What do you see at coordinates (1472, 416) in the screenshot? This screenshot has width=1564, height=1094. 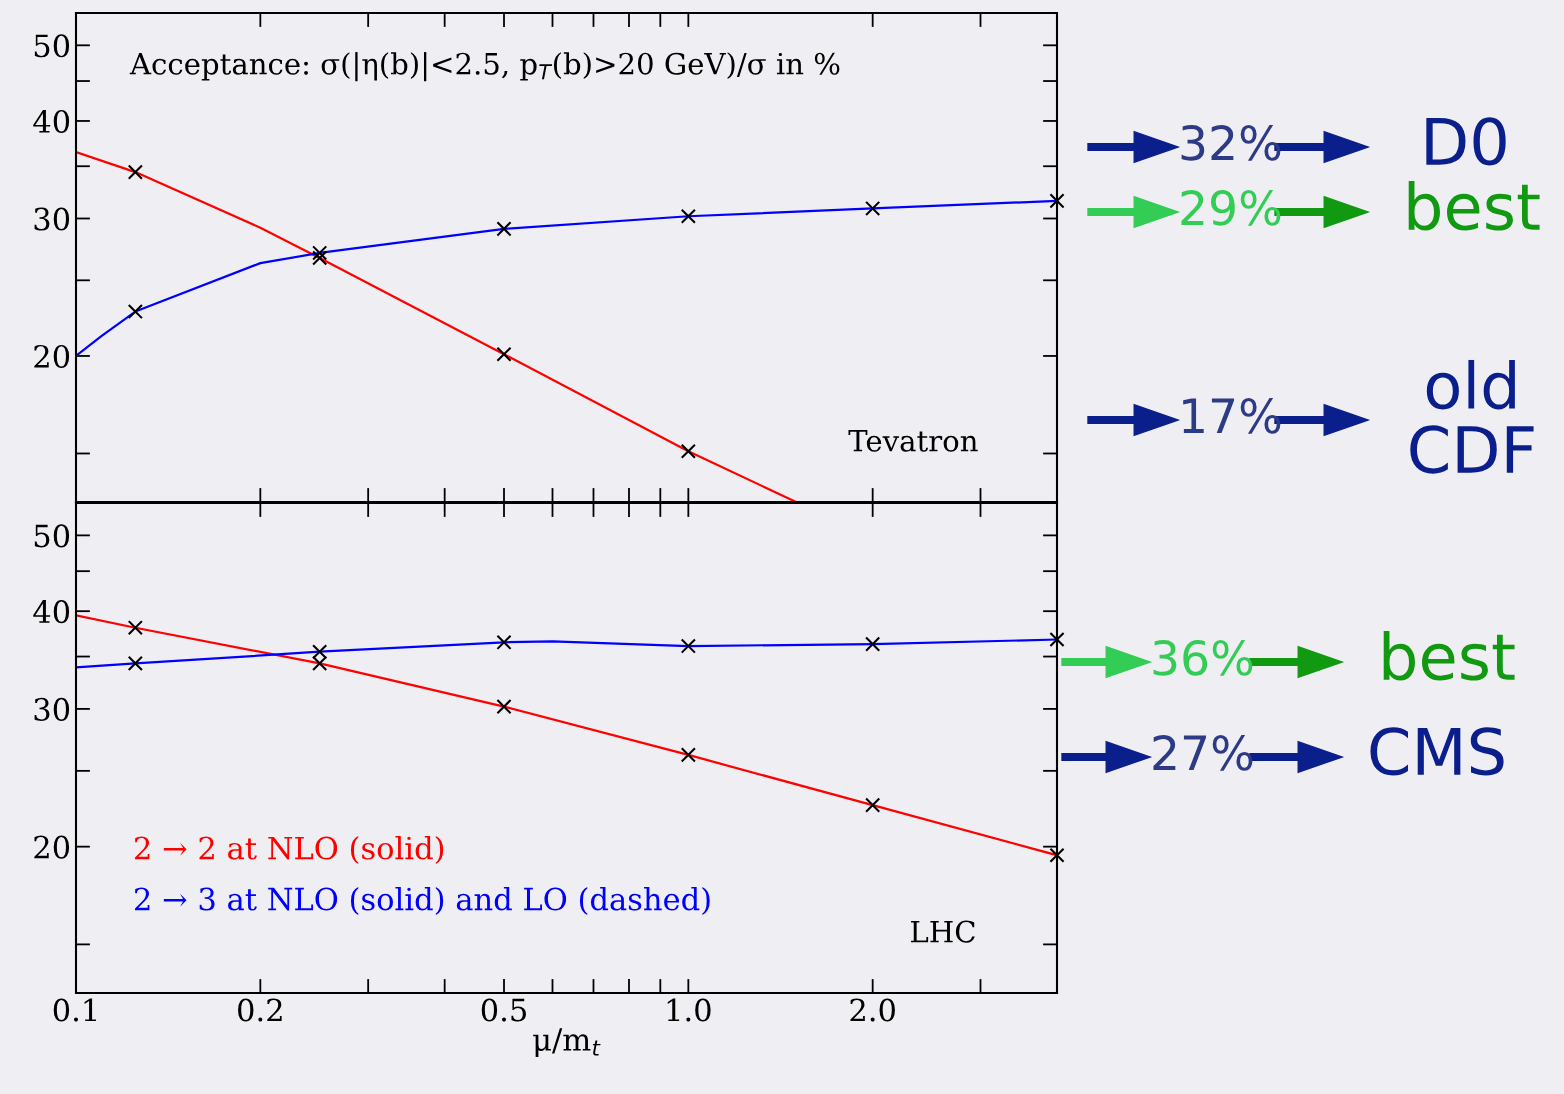 I see `text: old CDF` at bounding box center [1472, 416].